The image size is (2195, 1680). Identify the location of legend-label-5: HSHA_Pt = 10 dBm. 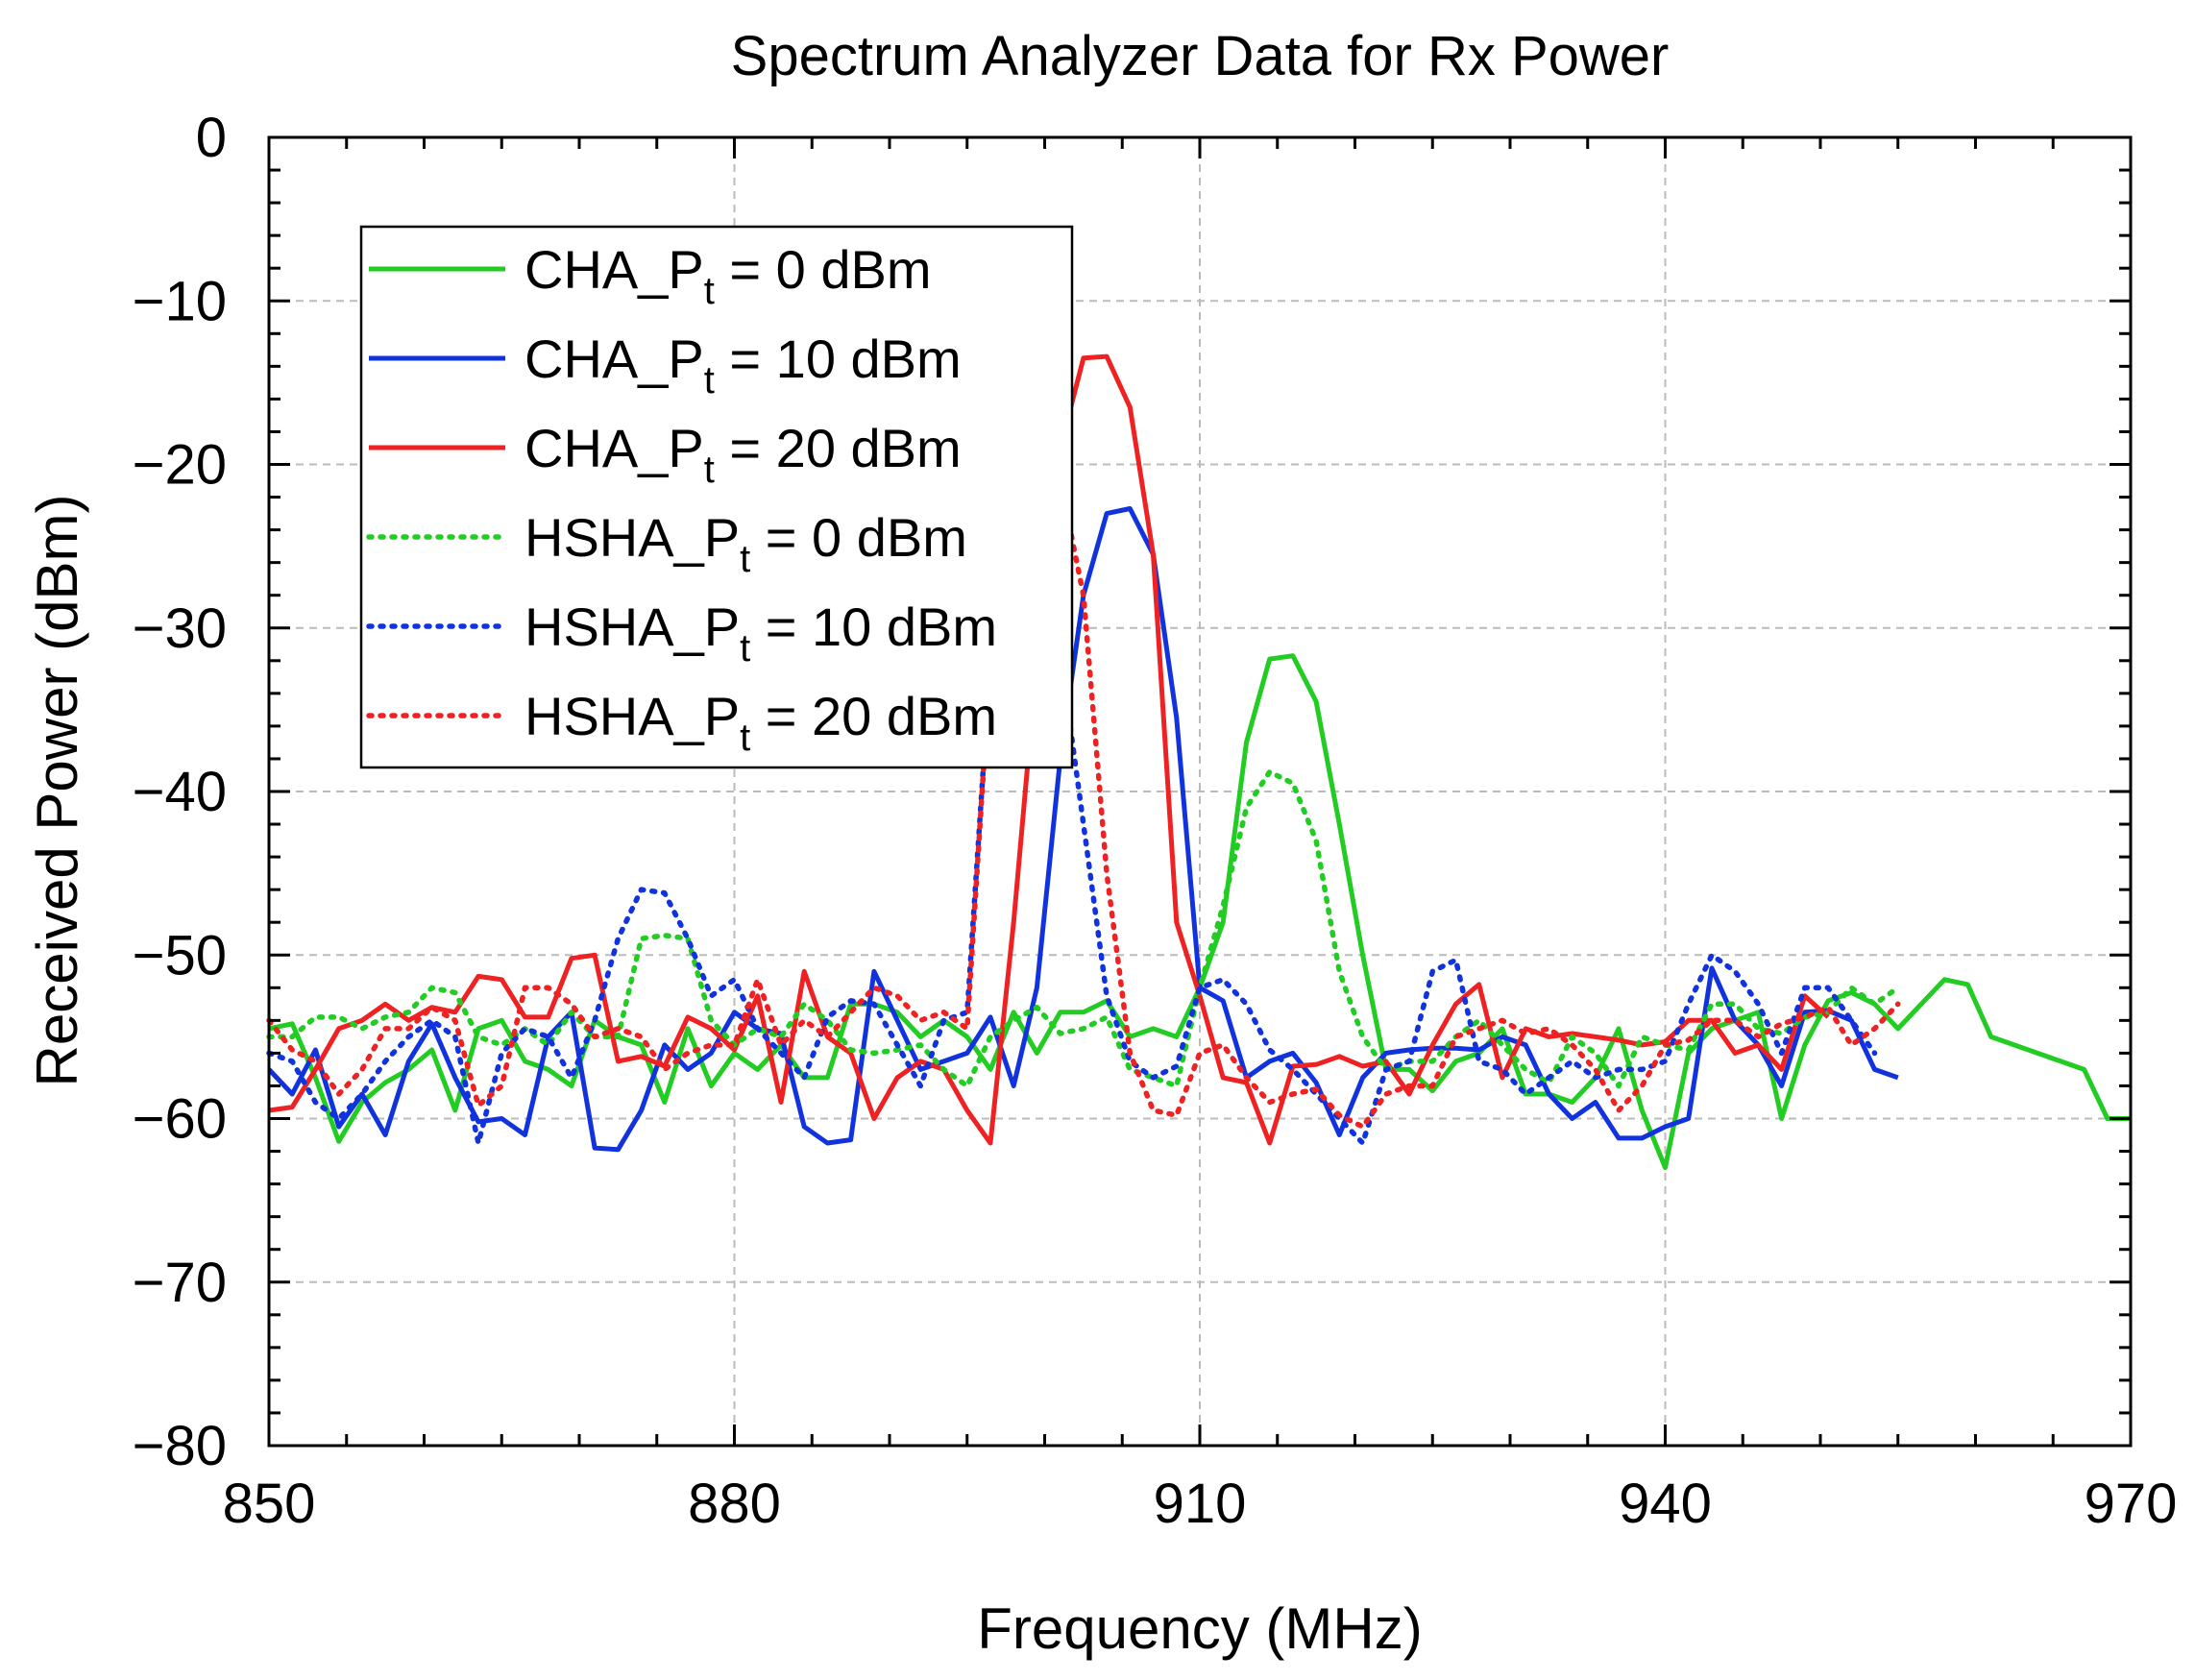
(760, 633).